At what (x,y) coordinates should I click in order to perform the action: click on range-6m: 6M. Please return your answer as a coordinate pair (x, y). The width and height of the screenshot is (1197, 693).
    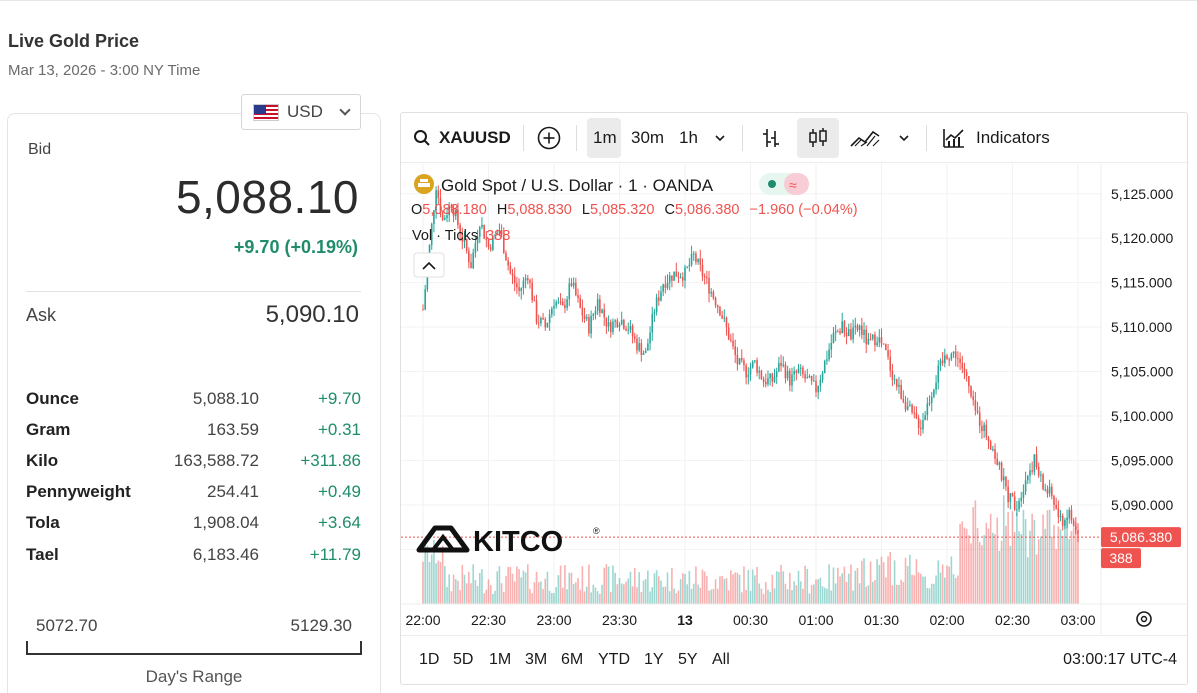
    Looking at the image, I should click on (572, 659).